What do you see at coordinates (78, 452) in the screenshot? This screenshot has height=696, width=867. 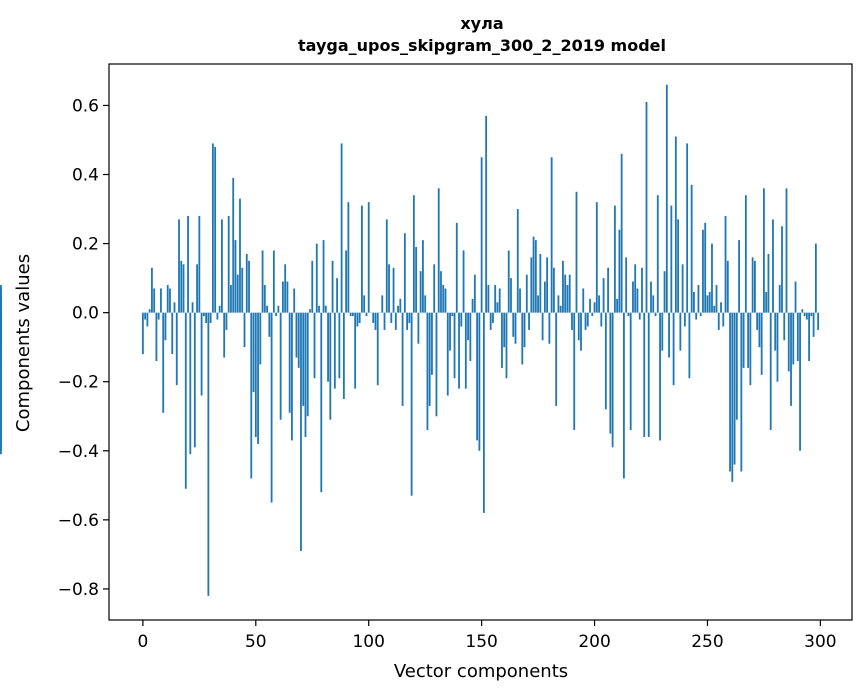 I see `y-tick-label: −0.4` at bounding box center [78, 452].